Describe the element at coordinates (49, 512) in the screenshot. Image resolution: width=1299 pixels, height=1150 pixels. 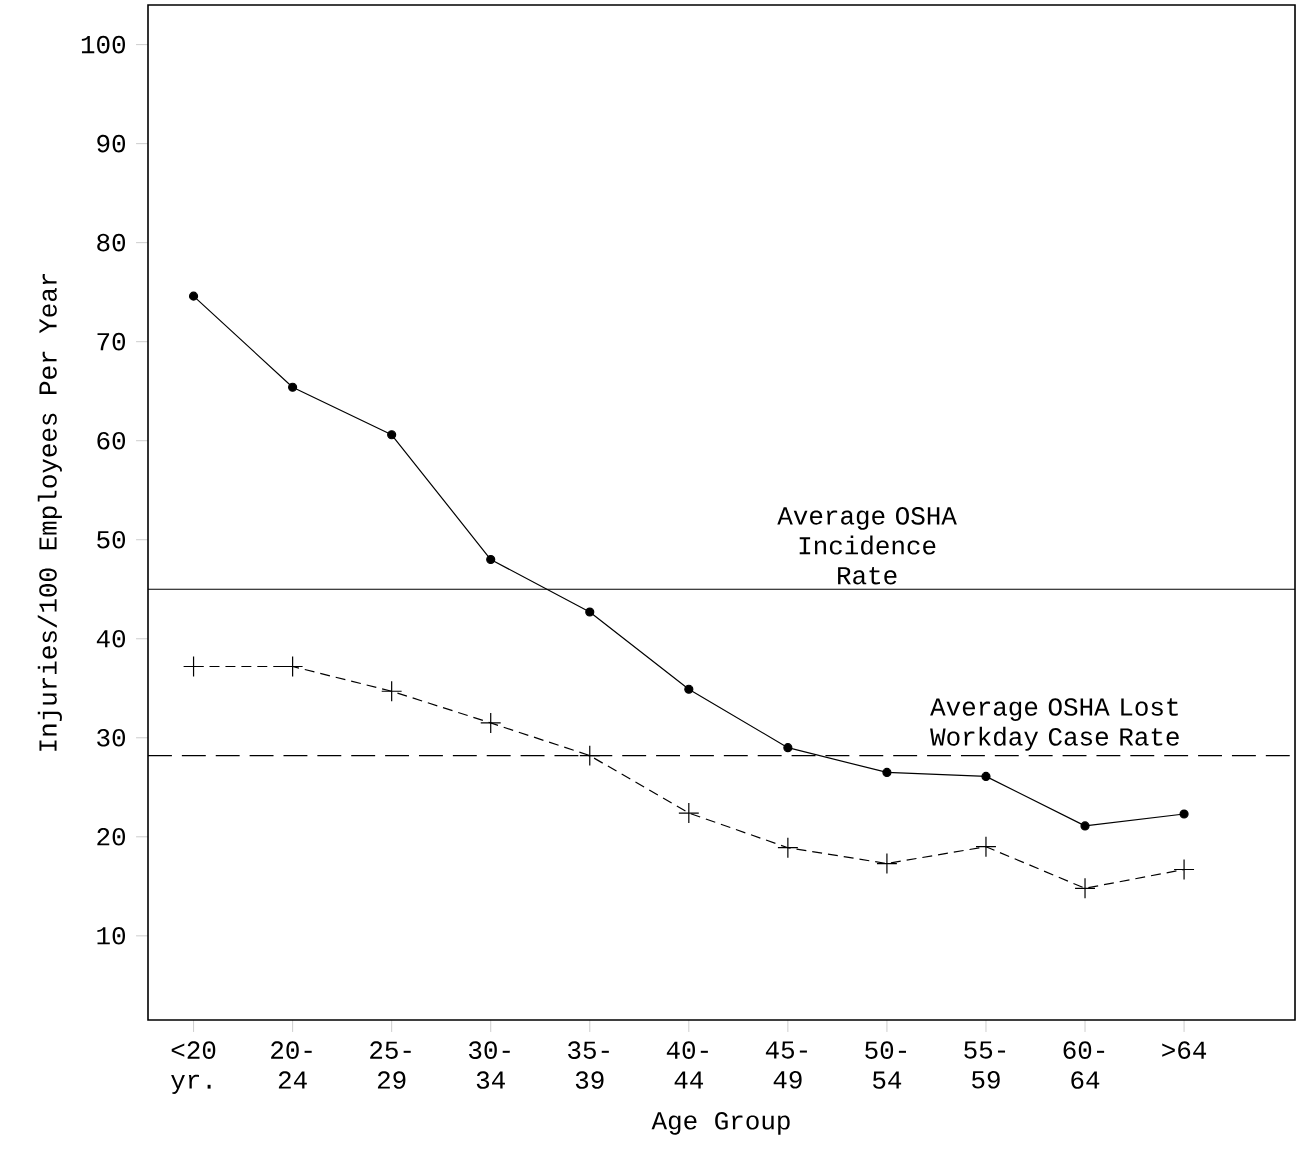
I see `y-axis-title: Injuries/100 Employees Per Year` at that location.